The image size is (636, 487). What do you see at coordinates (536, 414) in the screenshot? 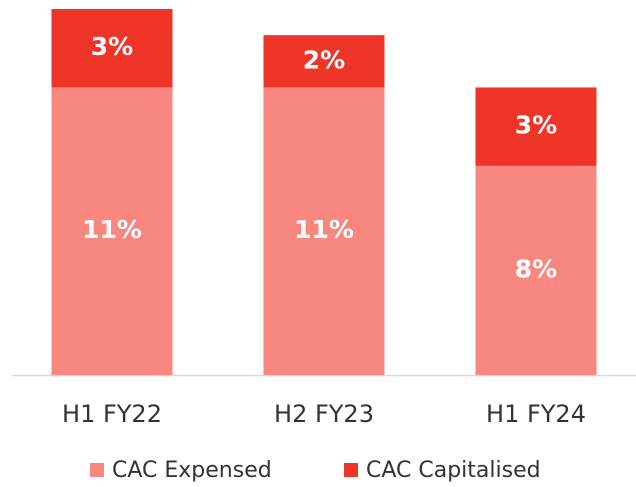
I see `x-tick-label: H1 FY24` at bounding box center [536, 414].